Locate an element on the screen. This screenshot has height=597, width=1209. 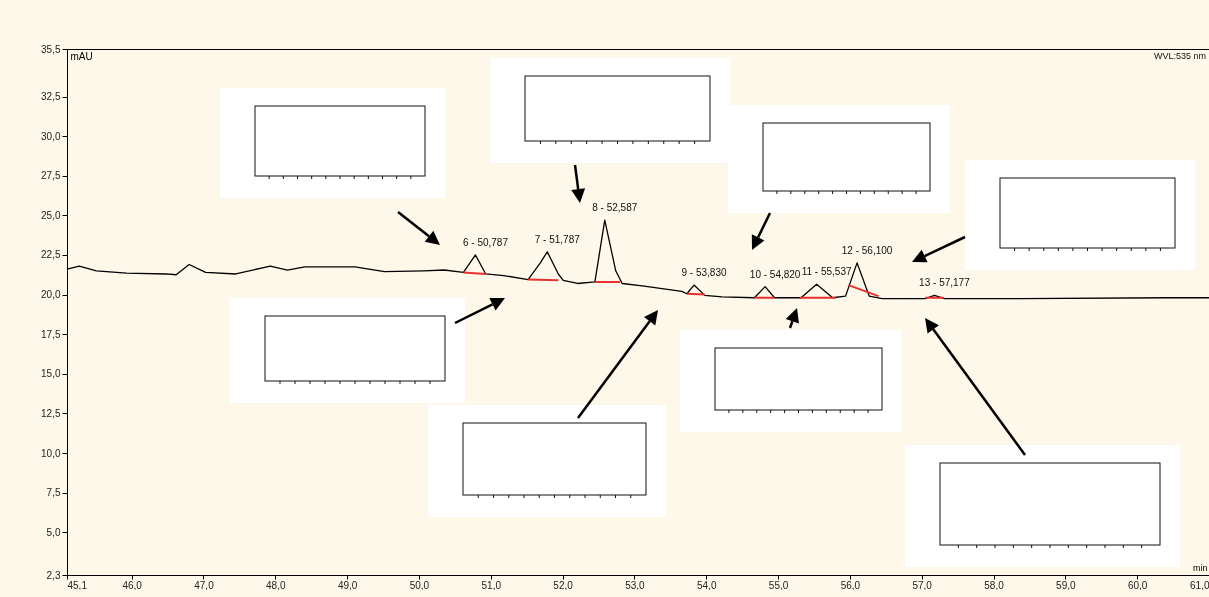
y-tick-label: 32,5 is located at coordinates (51, 97).